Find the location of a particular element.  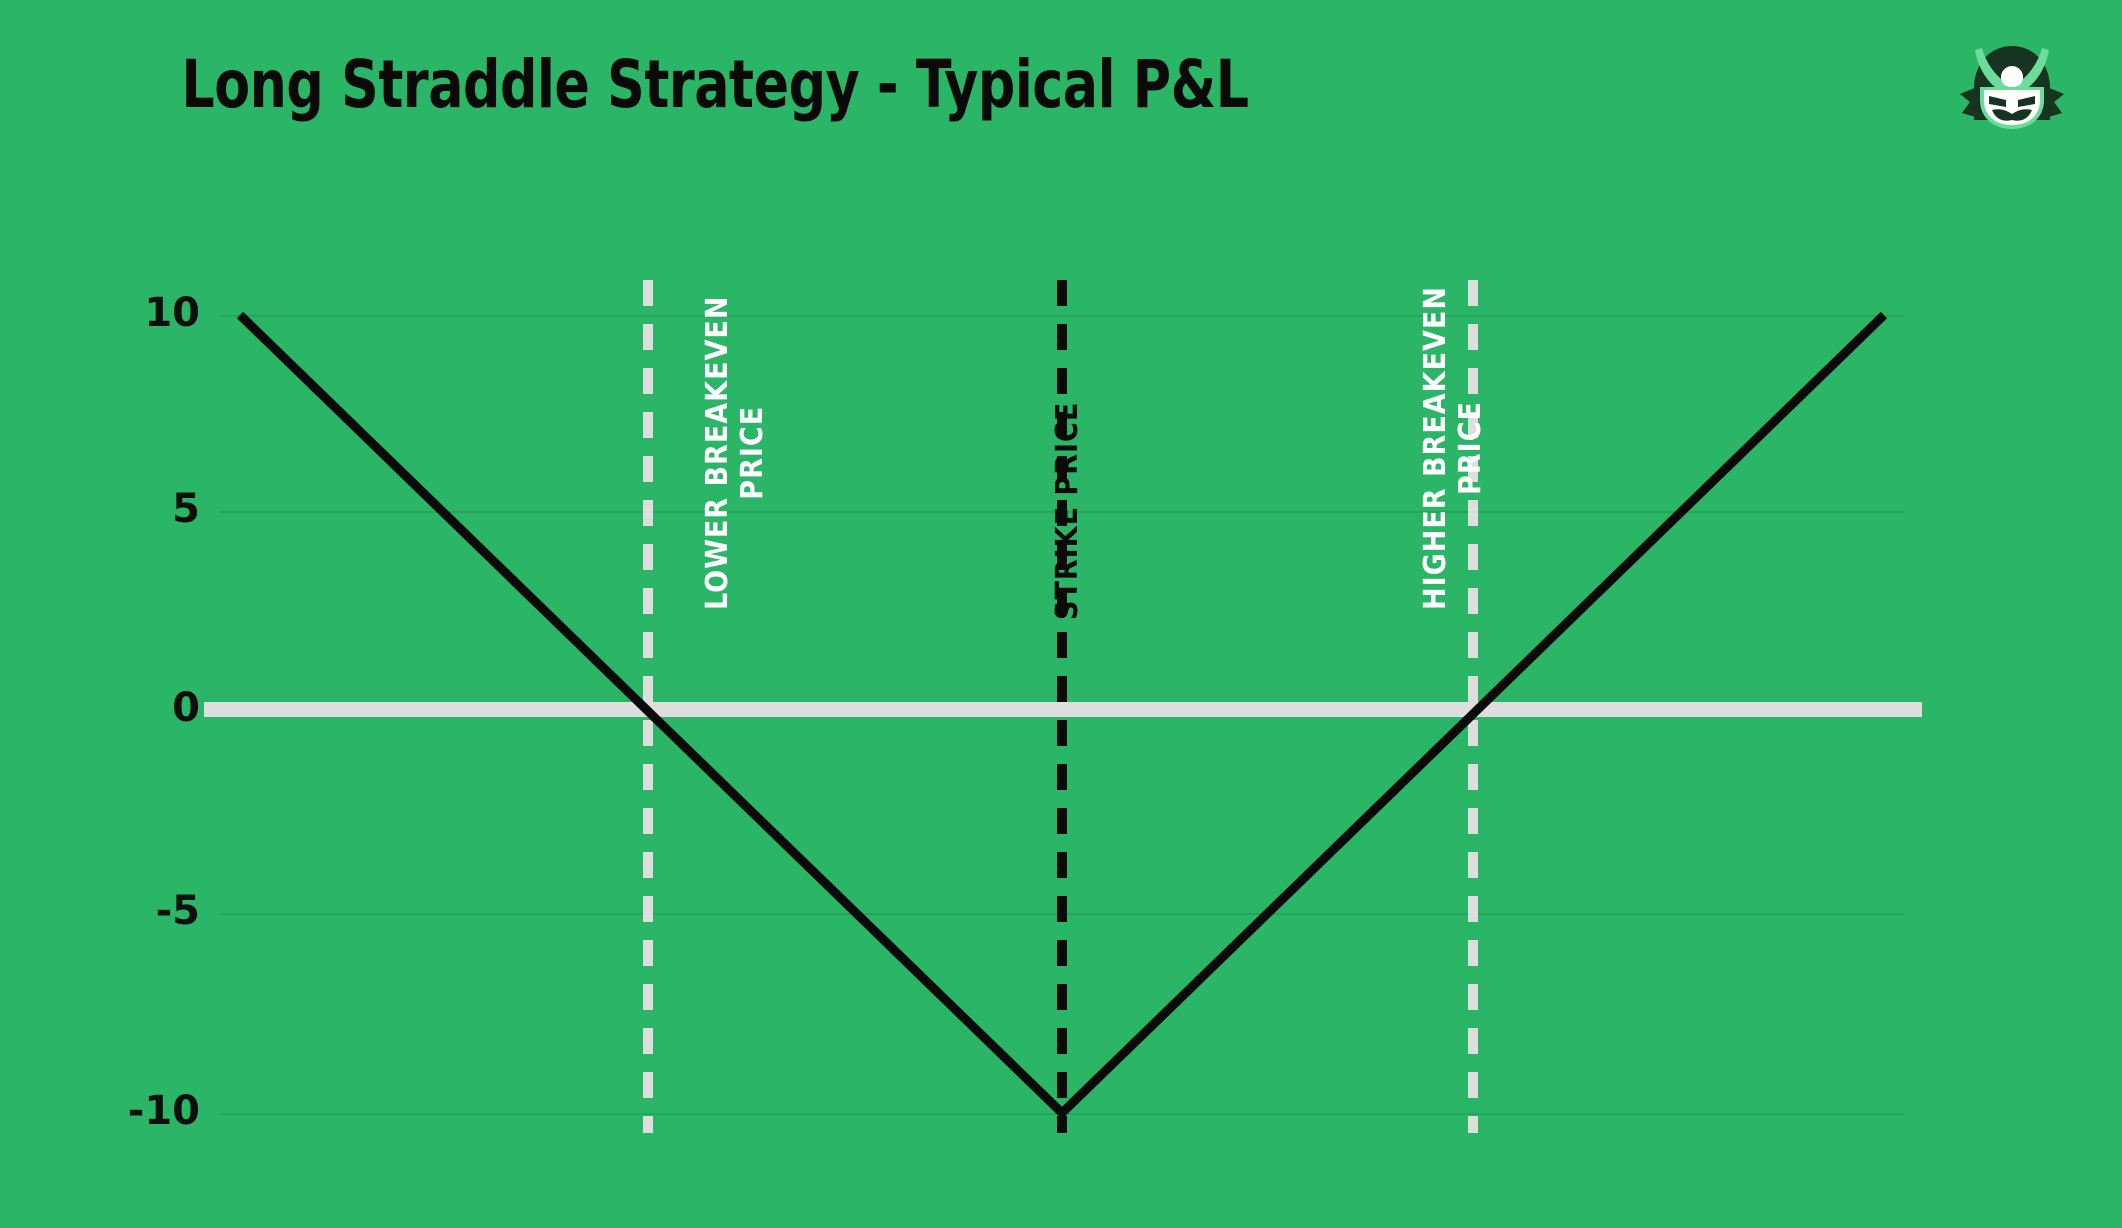

y-tick-0: 0 is located at coordinates (186, 708).